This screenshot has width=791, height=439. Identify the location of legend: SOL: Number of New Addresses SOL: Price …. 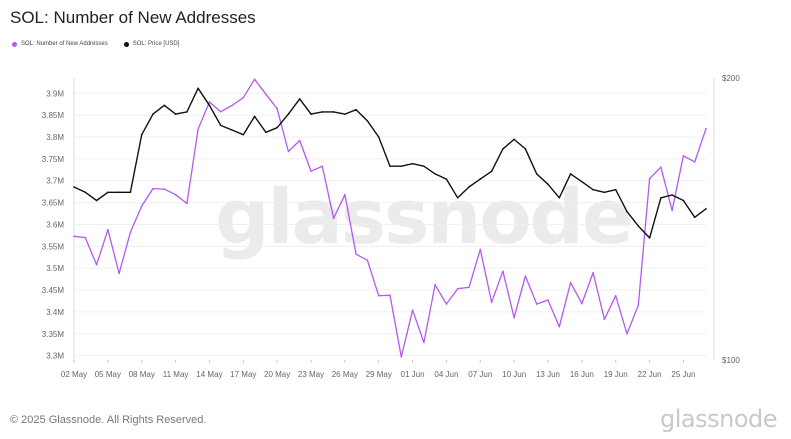
(95, 44).